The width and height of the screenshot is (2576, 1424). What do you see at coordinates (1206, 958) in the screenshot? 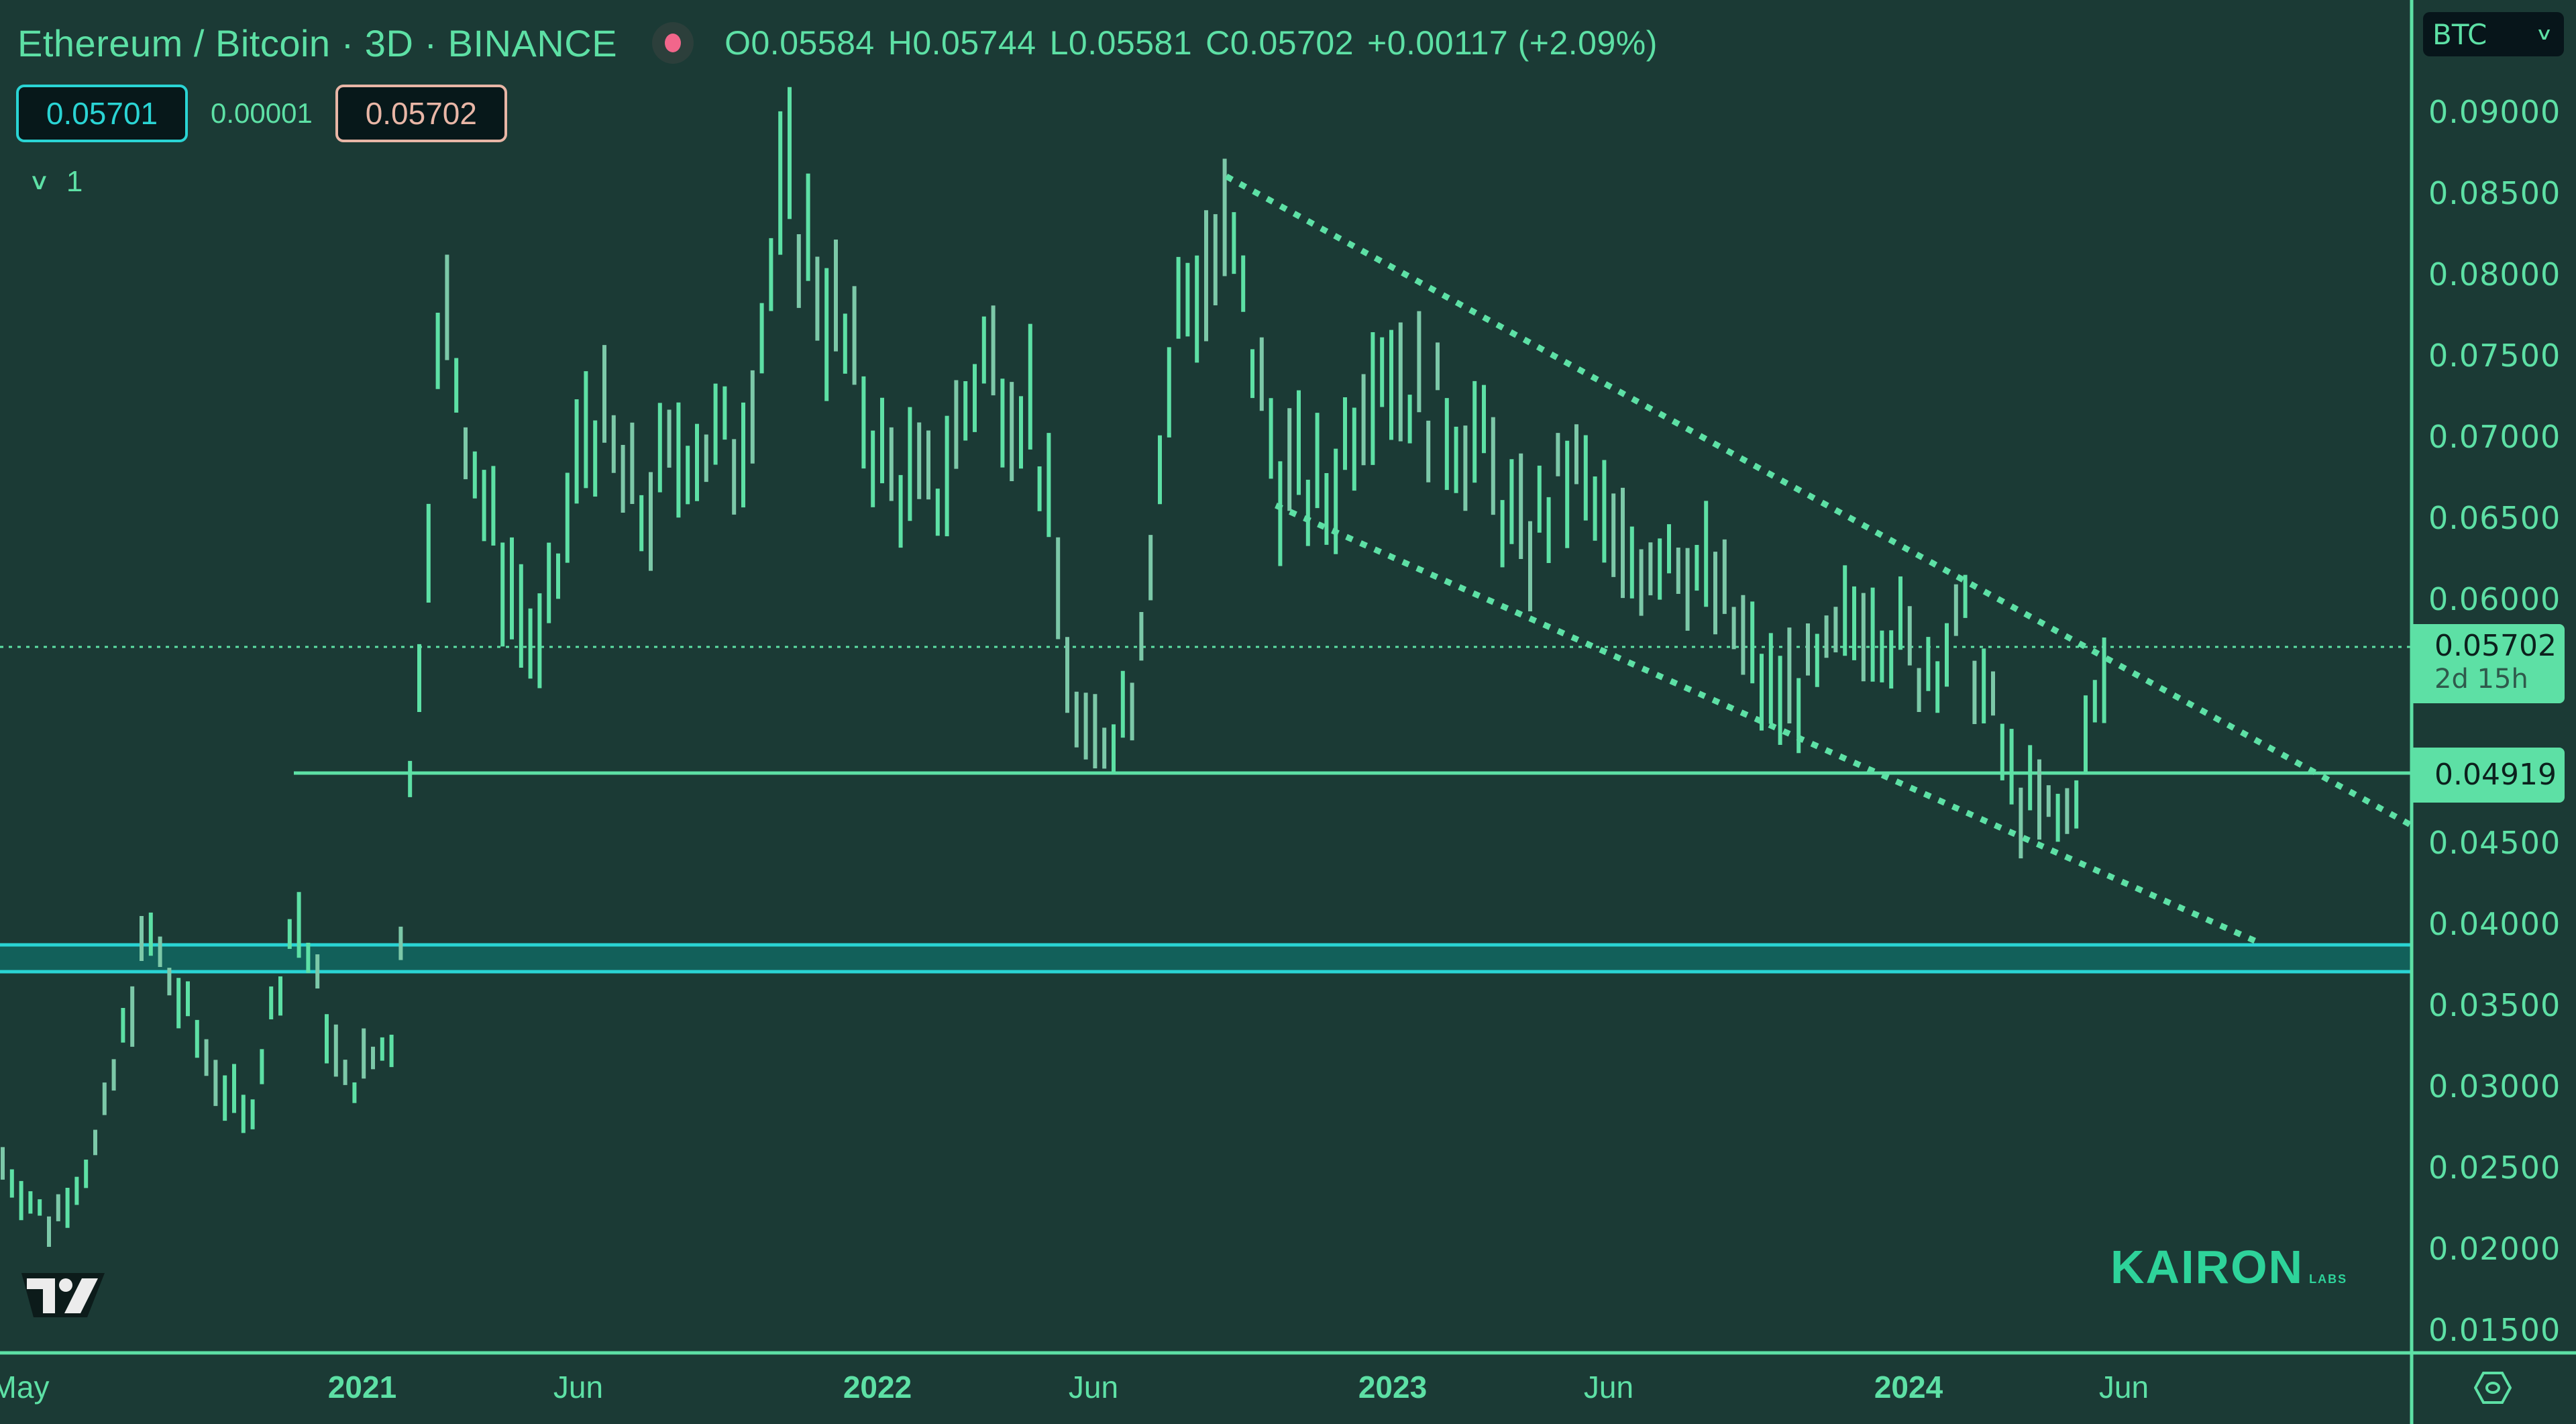
I see `support-band` at bounding box center [1206, 958].